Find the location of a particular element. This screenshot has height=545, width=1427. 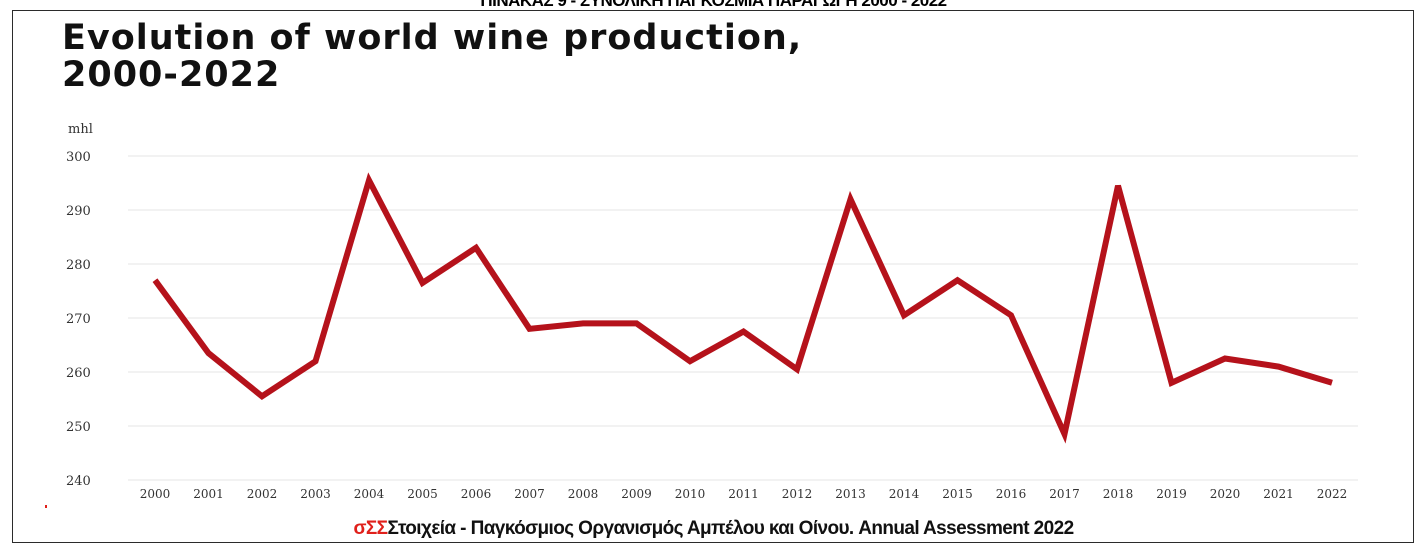

x-tick-label: 2002 is located at coordinates (262, 494).